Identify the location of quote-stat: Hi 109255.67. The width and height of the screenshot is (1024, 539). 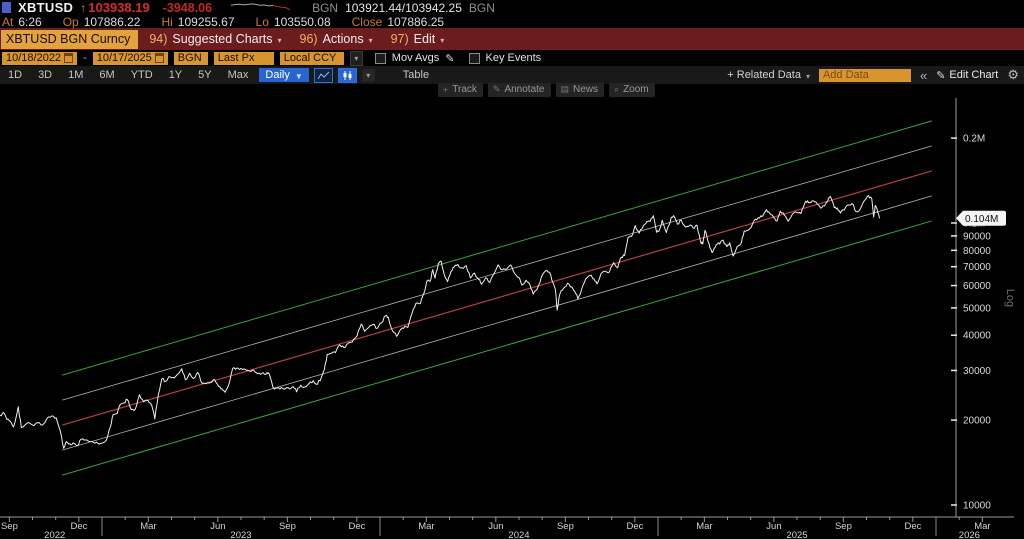
(197, 22).